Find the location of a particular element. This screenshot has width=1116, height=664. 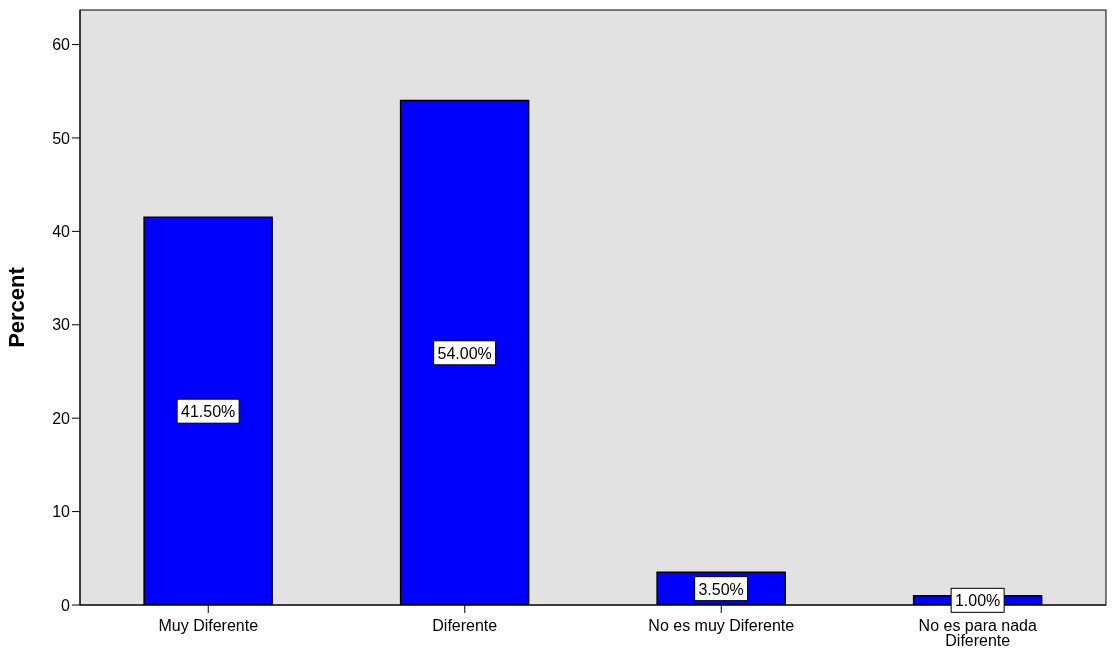

x-tick-label: Muy Diferente is located at coordinates (208, 625).